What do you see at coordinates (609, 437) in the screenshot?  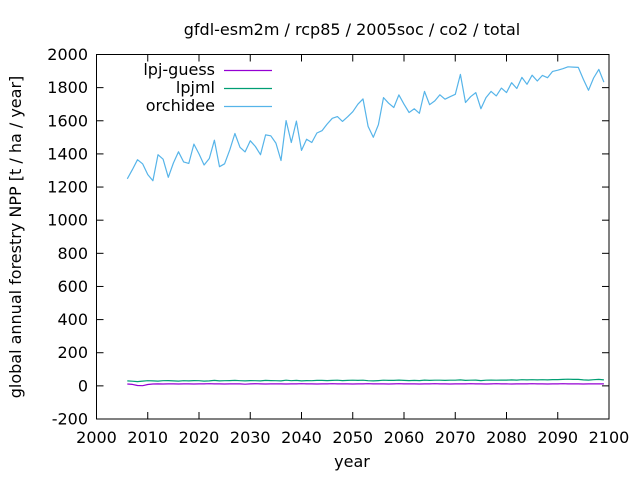 I see `x-tick-label: 2100` at bounding box center [609, 437].